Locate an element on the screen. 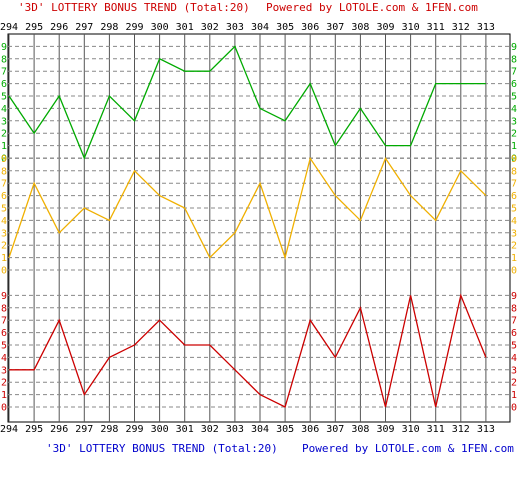 The width and height of the screenshot is (518, 500). x-tick-label-top: 311 is located at coordinates (436, 27).